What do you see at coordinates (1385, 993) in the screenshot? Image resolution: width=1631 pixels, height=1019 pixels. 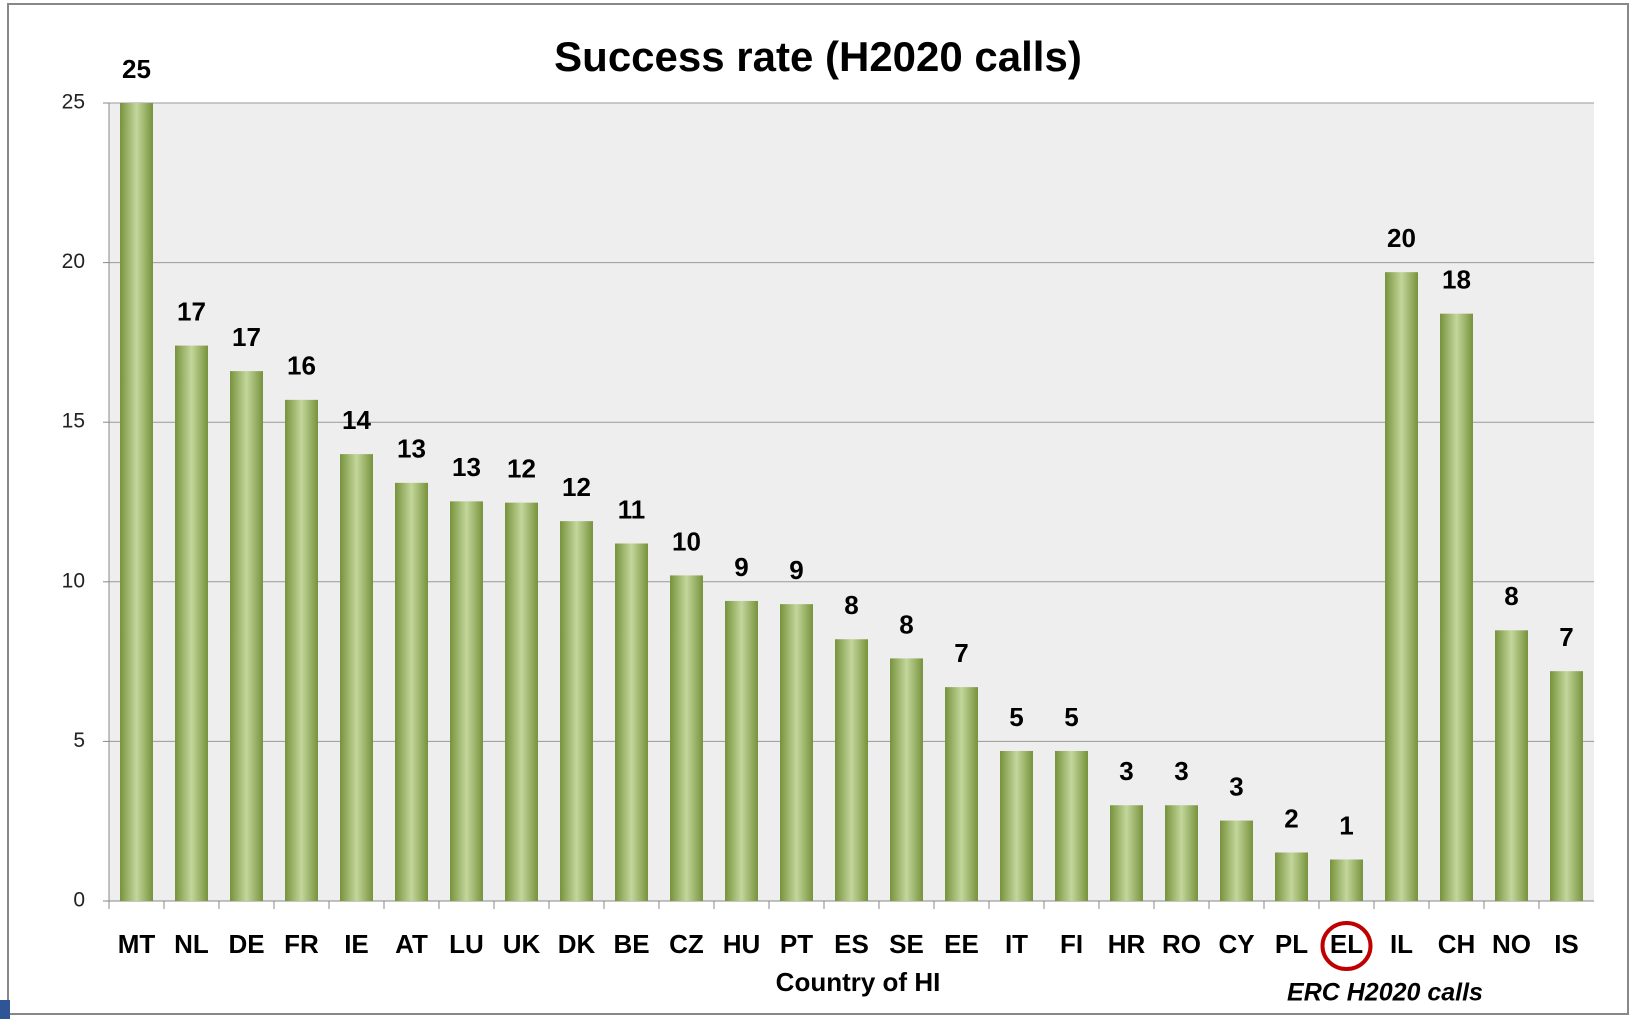 I see `annotation: ERC H2020 calls` at bounding box center [1385, 993].